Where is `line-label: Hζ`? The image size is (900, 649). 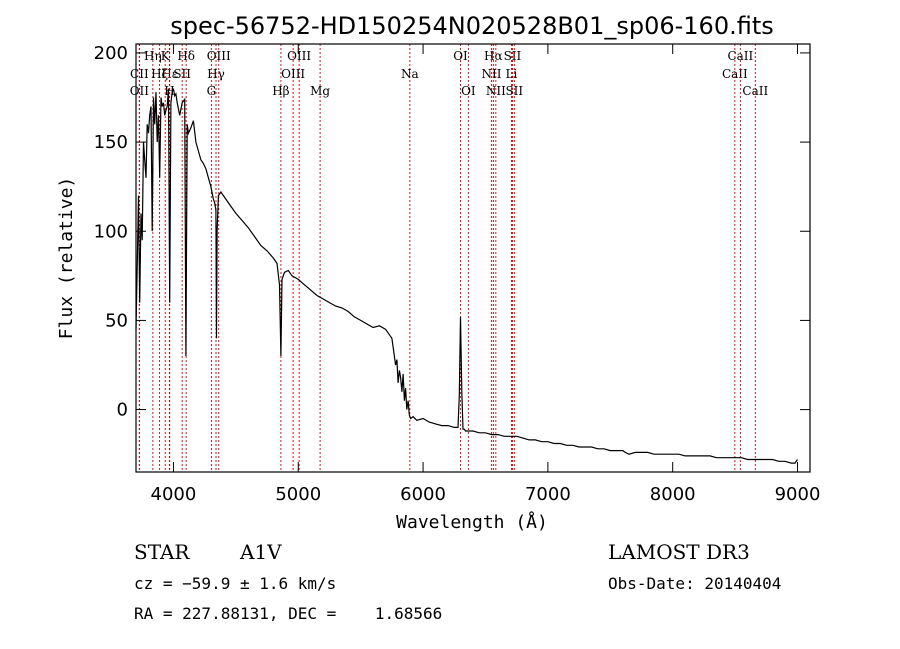
line-label: Hζ is located at coordinates (159, 74).